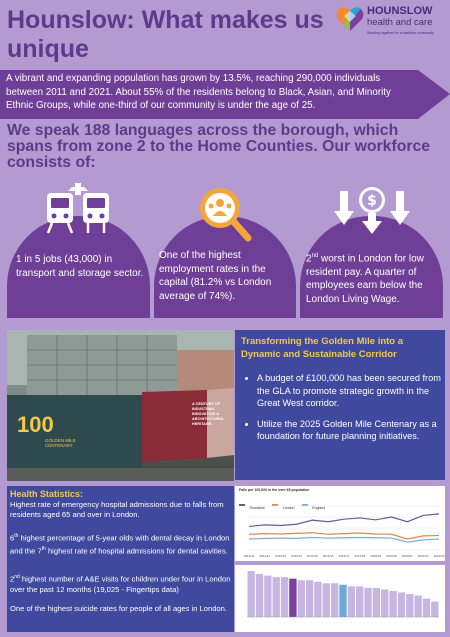 This screenshot has height=637, width=450. What do you see at coordinates (12, 538) in the screenshot?
I see `dental-rank: 6` at bounding box center [12, 538].